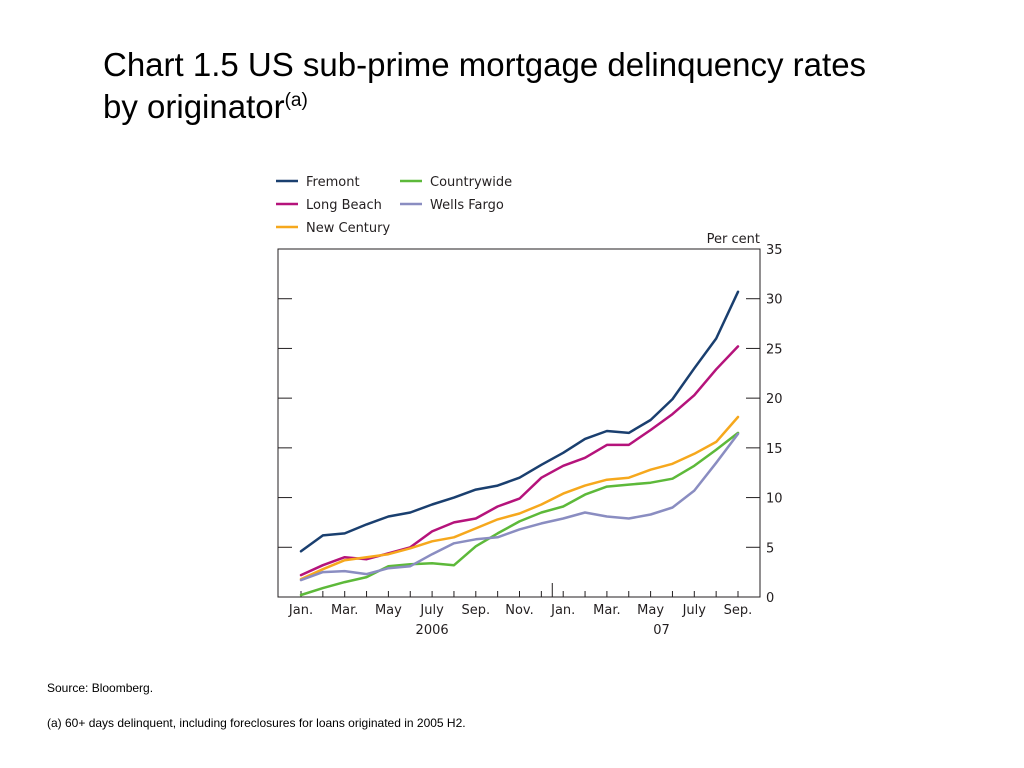  I want to click on y-axis-unit-label: Per cent, so click(733, 239).